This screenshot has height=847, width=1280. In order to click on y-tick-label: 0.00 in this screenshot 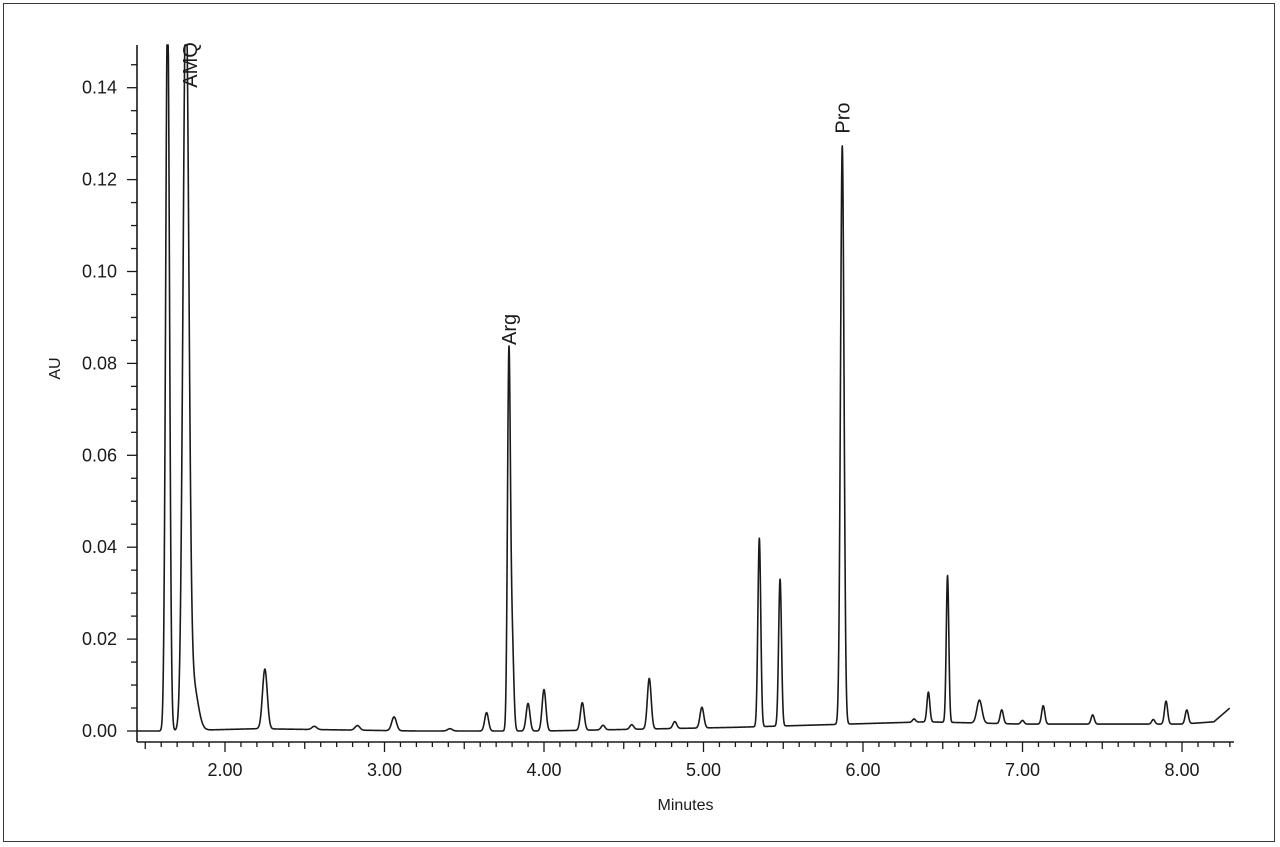, I will do `click(99, 731)`.